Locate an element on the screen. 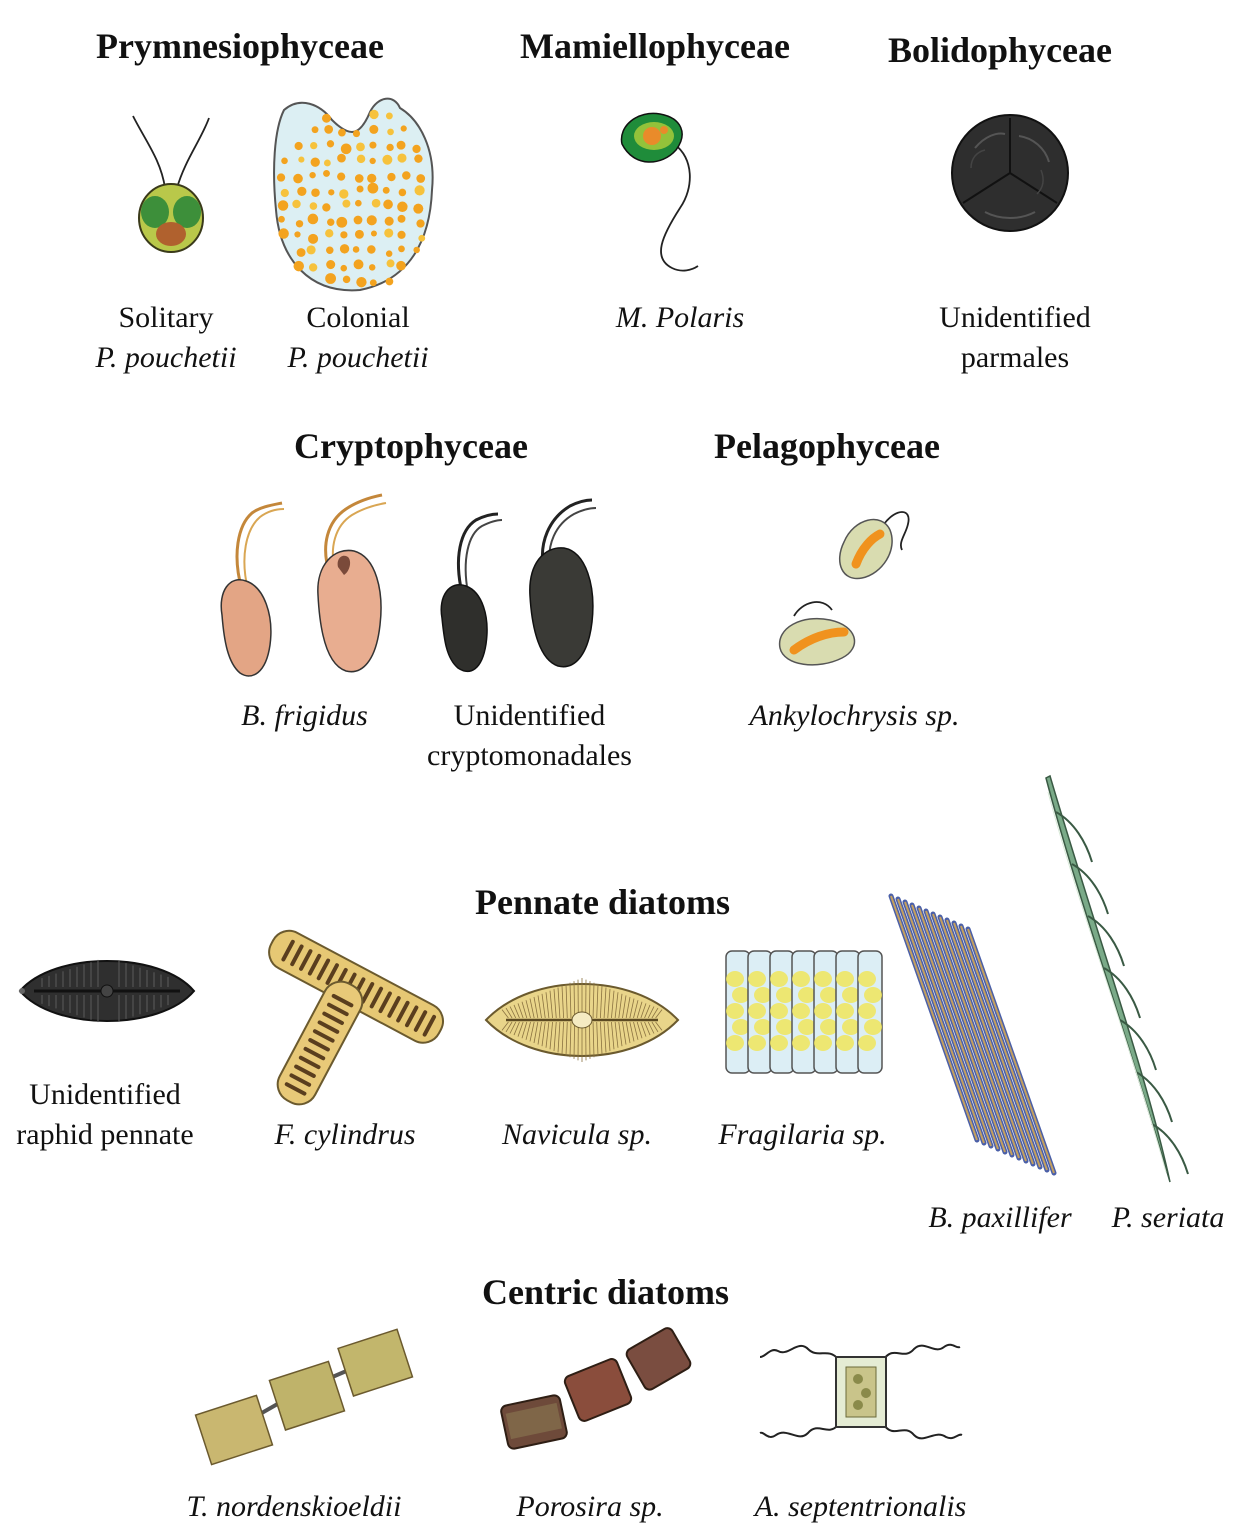  bpaxillifer-rods is located at coordinates (972, 1034).